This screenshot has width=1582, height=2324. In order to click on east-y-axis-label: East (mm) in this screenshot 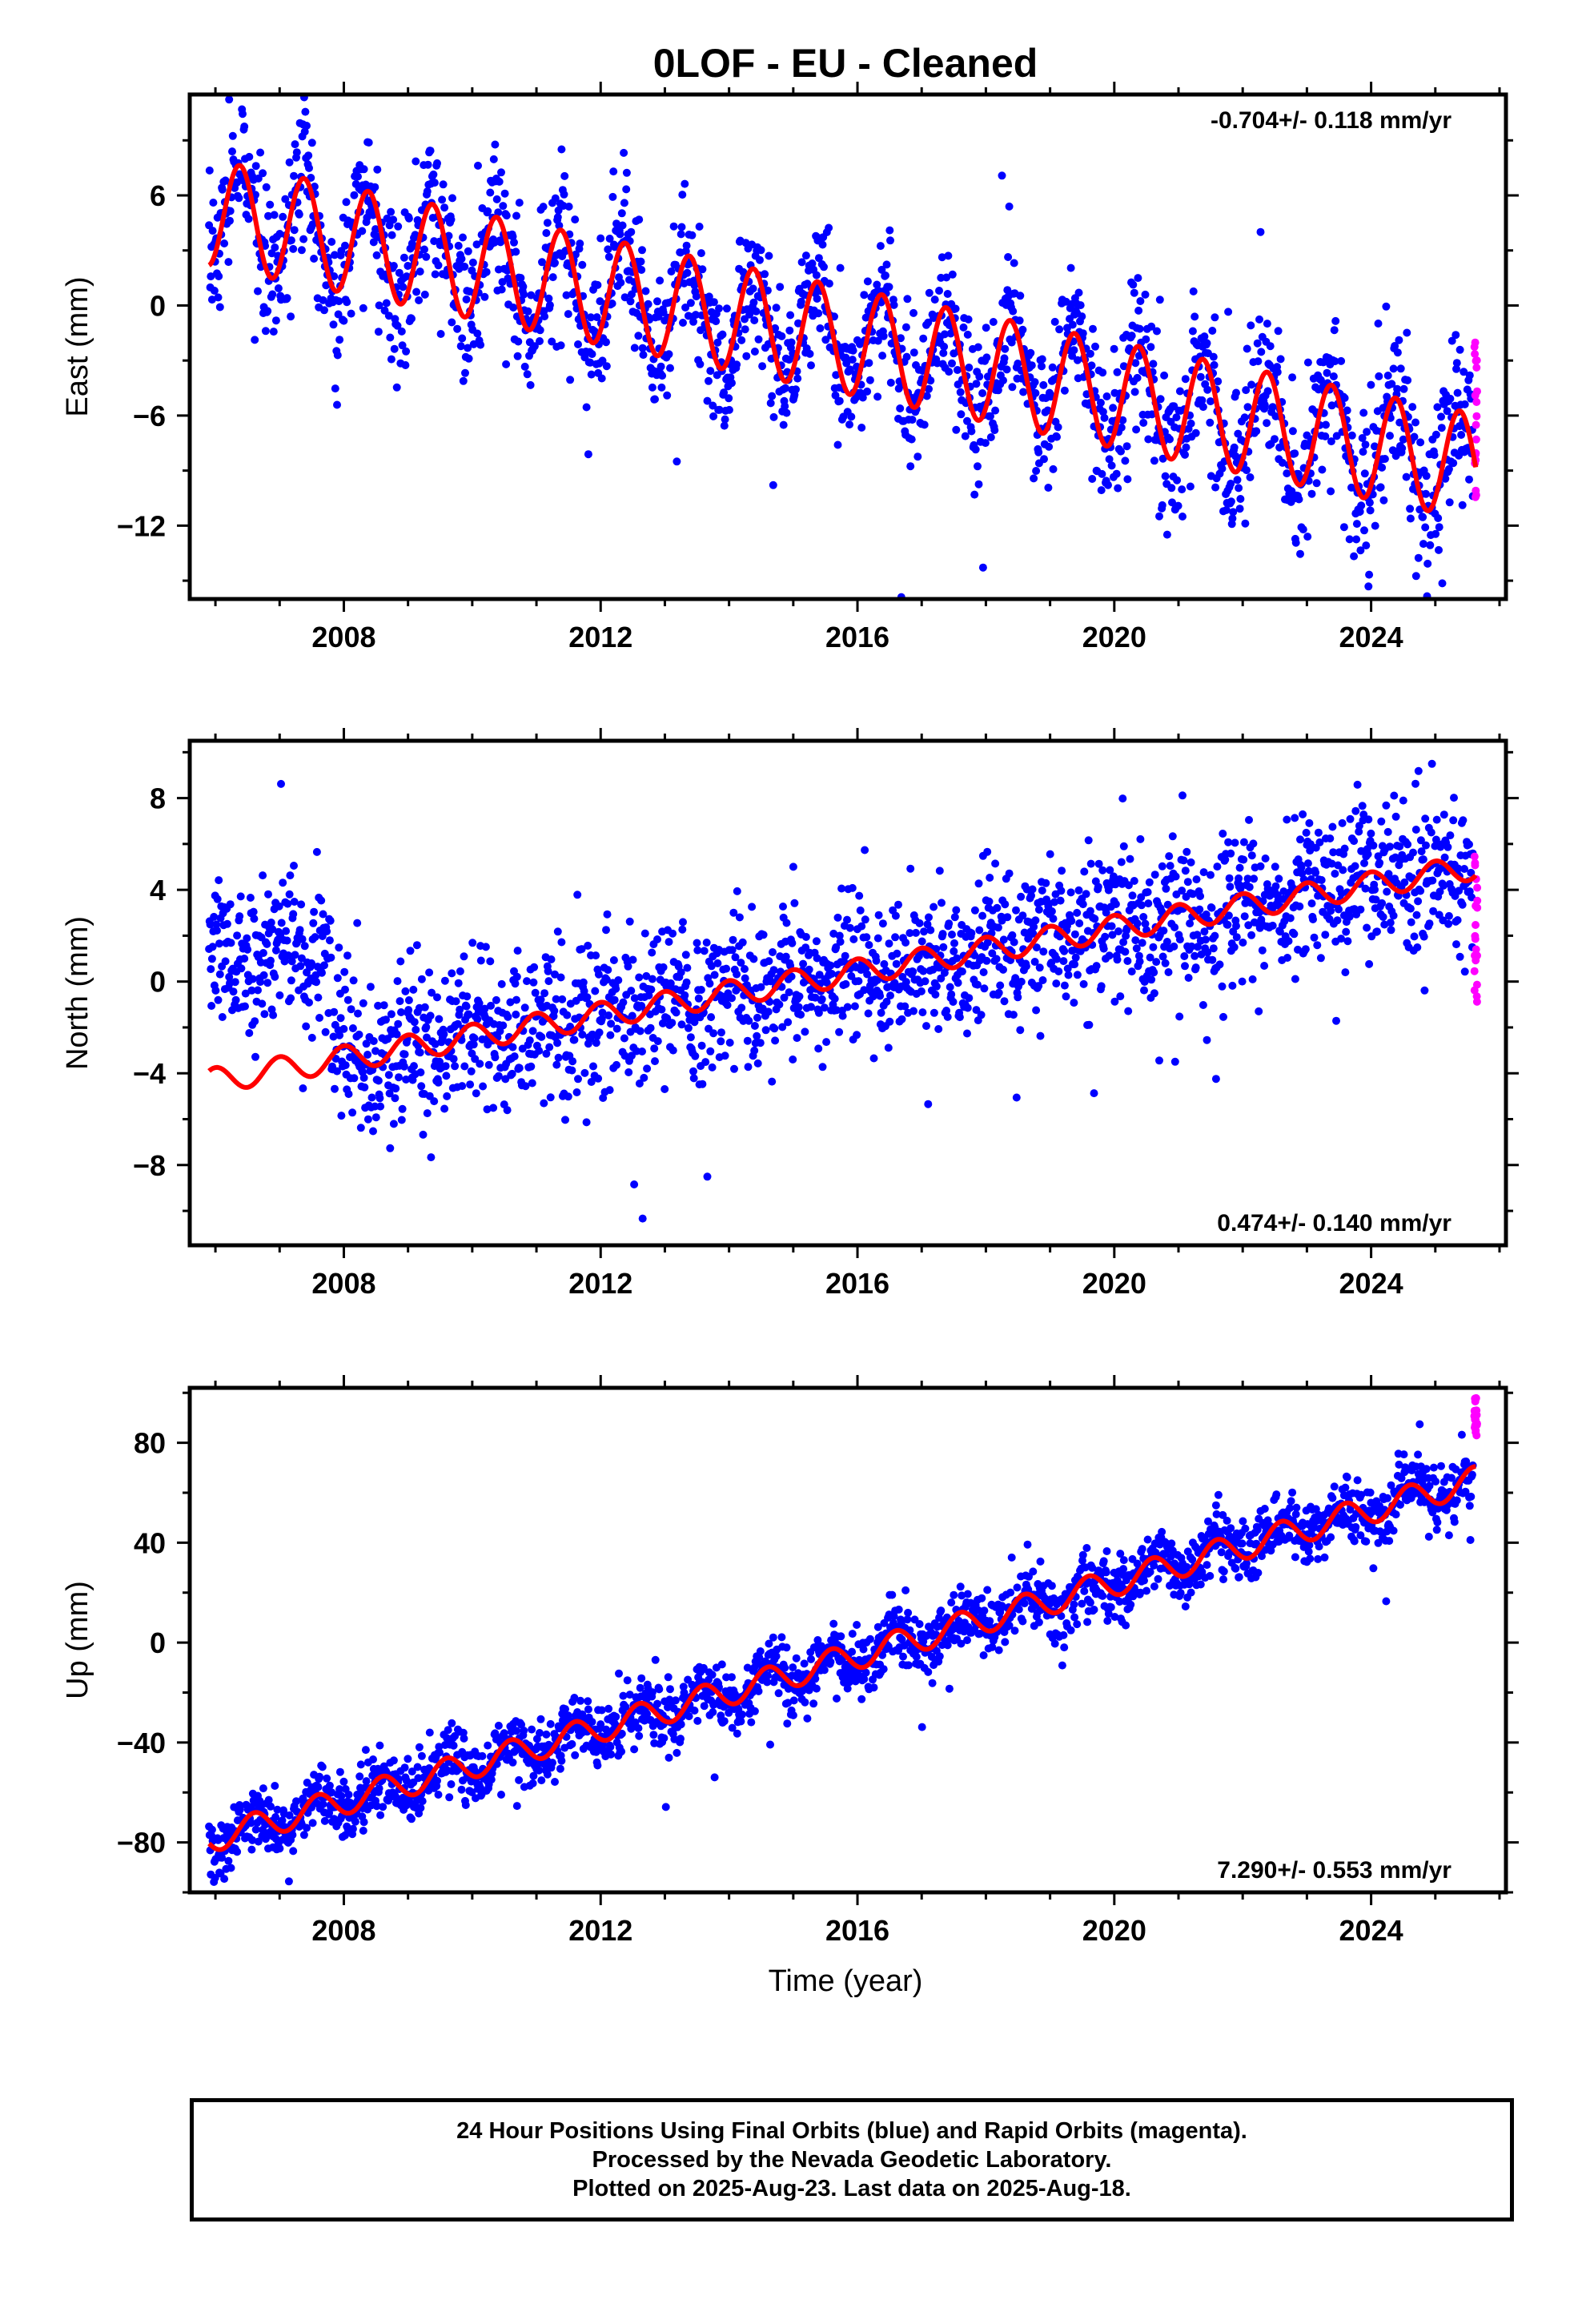, I will do `click(77, 346)`.